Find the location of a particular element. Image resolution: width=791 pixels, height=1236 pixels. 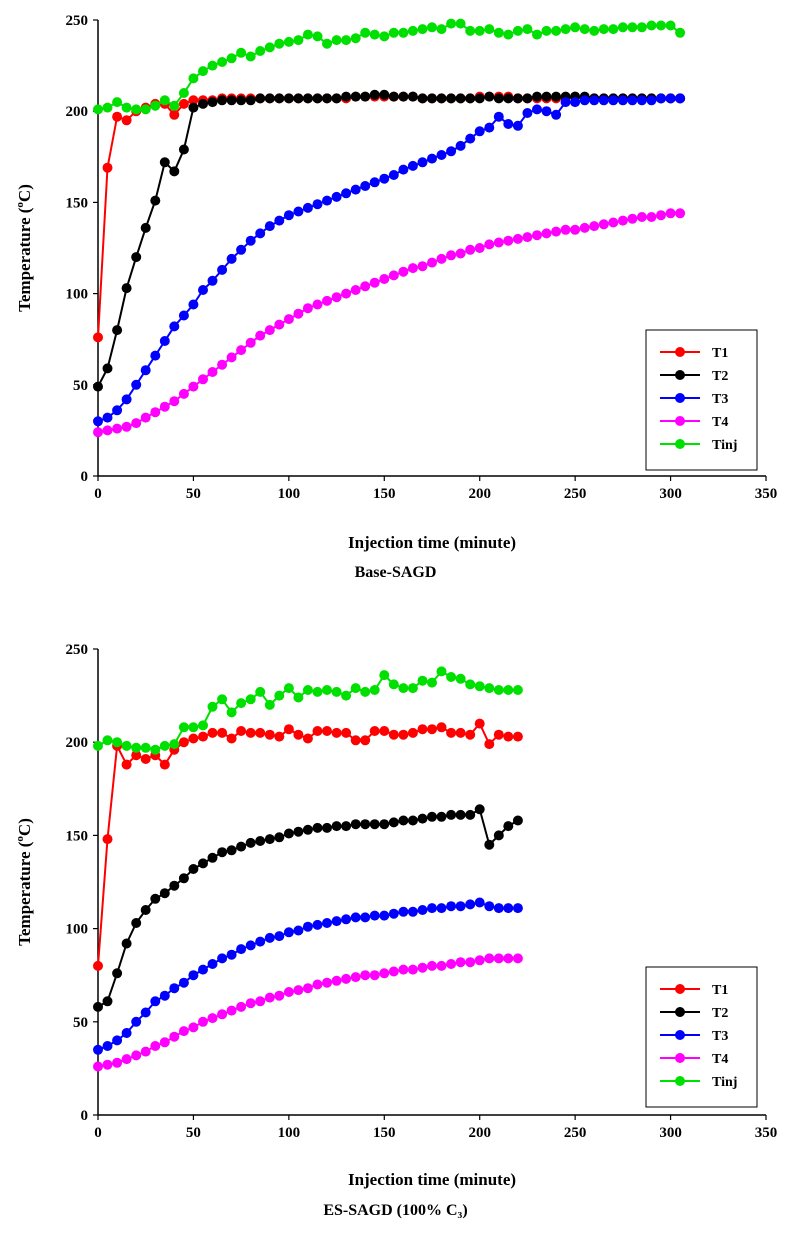

x-tick-label: 350 is located at coordinates (766, 494).